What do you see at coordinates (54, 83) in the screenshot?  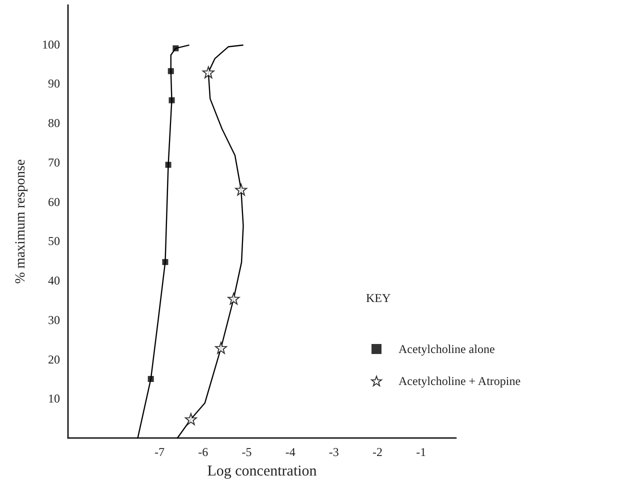 I see `y-tick-label: 90` at bounding box center [54, 83].